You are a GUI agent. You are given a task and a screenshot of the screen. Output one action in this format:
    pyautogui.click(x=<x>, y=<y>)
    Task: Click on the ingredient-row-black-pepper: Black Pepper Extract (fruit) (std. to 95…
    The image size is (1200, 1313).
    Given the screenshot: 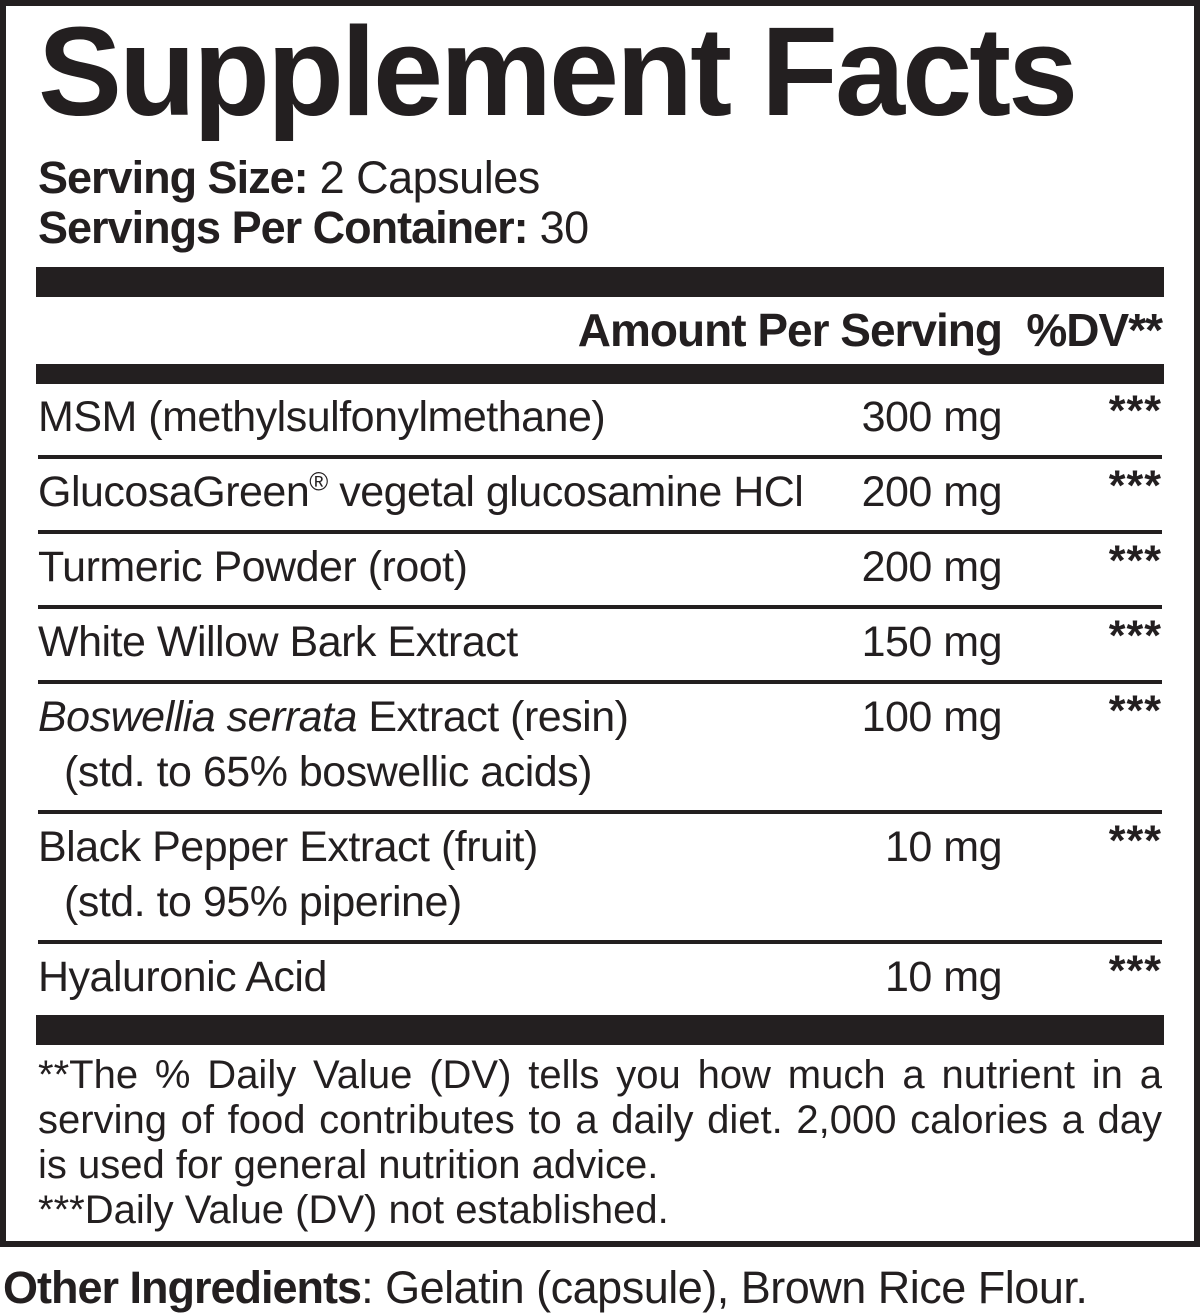 What is the action you would take?
    pyautogui.click(x=600, y=879)
    